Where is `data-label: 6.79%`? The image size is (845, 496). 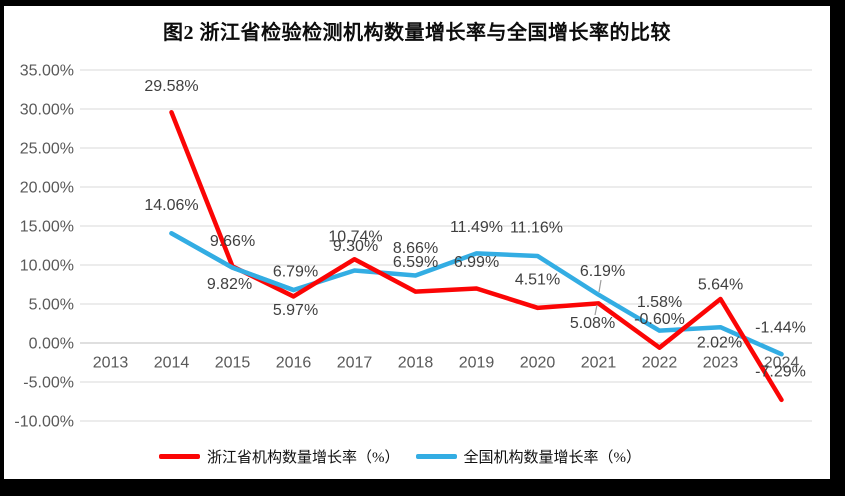 data-label: 6.79% is located at coordinates (295, 272).